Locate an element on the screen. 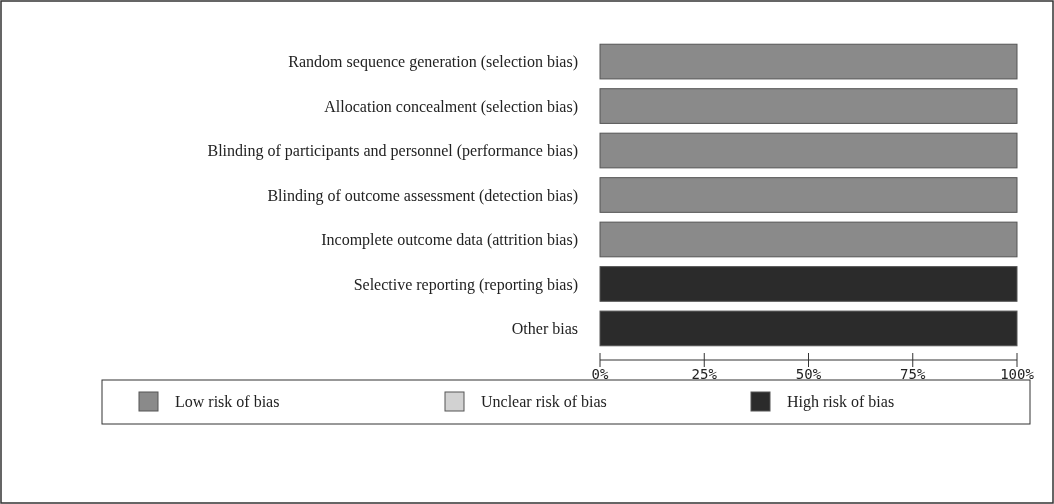 Image resolution: width=1054 pixels, height=504 pixels. legend-label: Low risk of bias is located at coordinates (227, 401).